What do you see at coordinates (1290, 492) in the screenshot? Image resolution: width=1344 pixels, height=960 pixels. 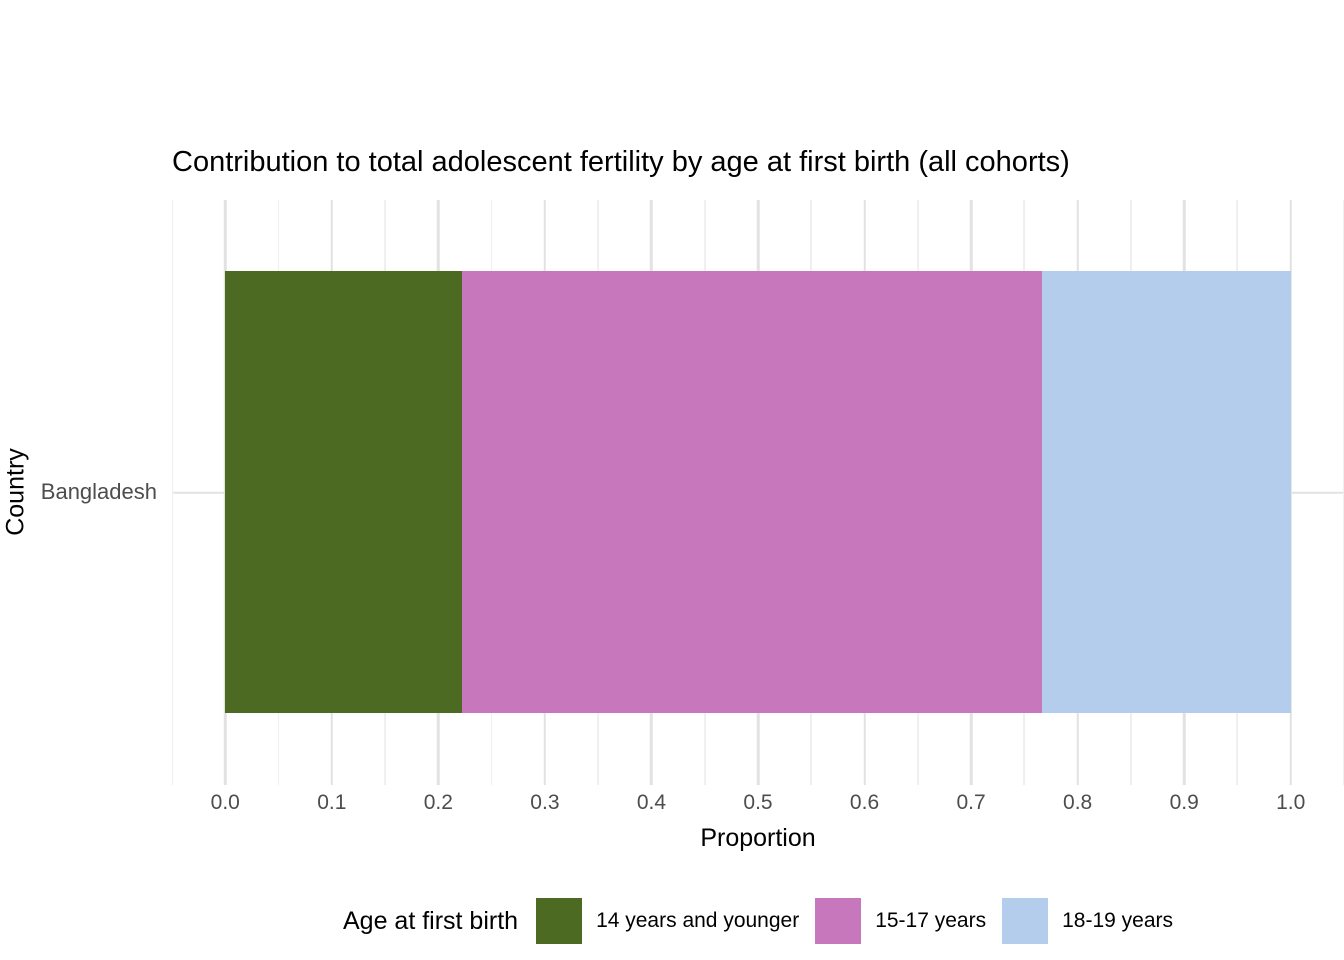 I see `x-major-gridline` at bounding box center [1290, 492].